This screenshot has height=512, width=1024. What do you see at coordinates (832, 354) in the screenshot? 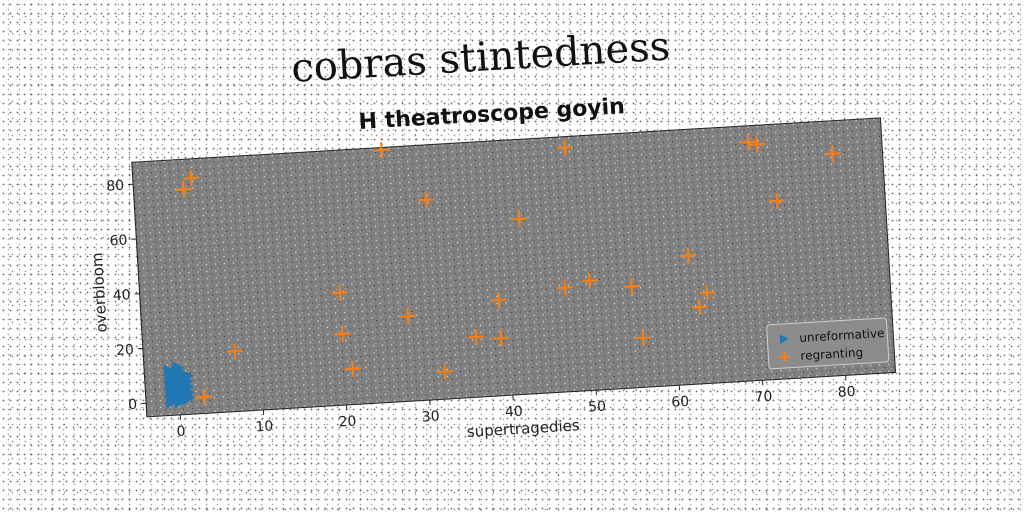
I see `legend-label: regranting` at bounding box center [832, 354].